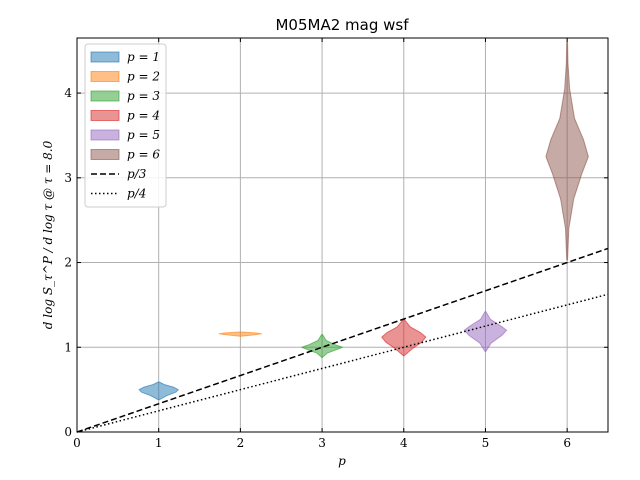  What do you see at coordinates (143, 96) in the screenshot?
I see `legend-label: p = 3` at bounding box center [143, 96].